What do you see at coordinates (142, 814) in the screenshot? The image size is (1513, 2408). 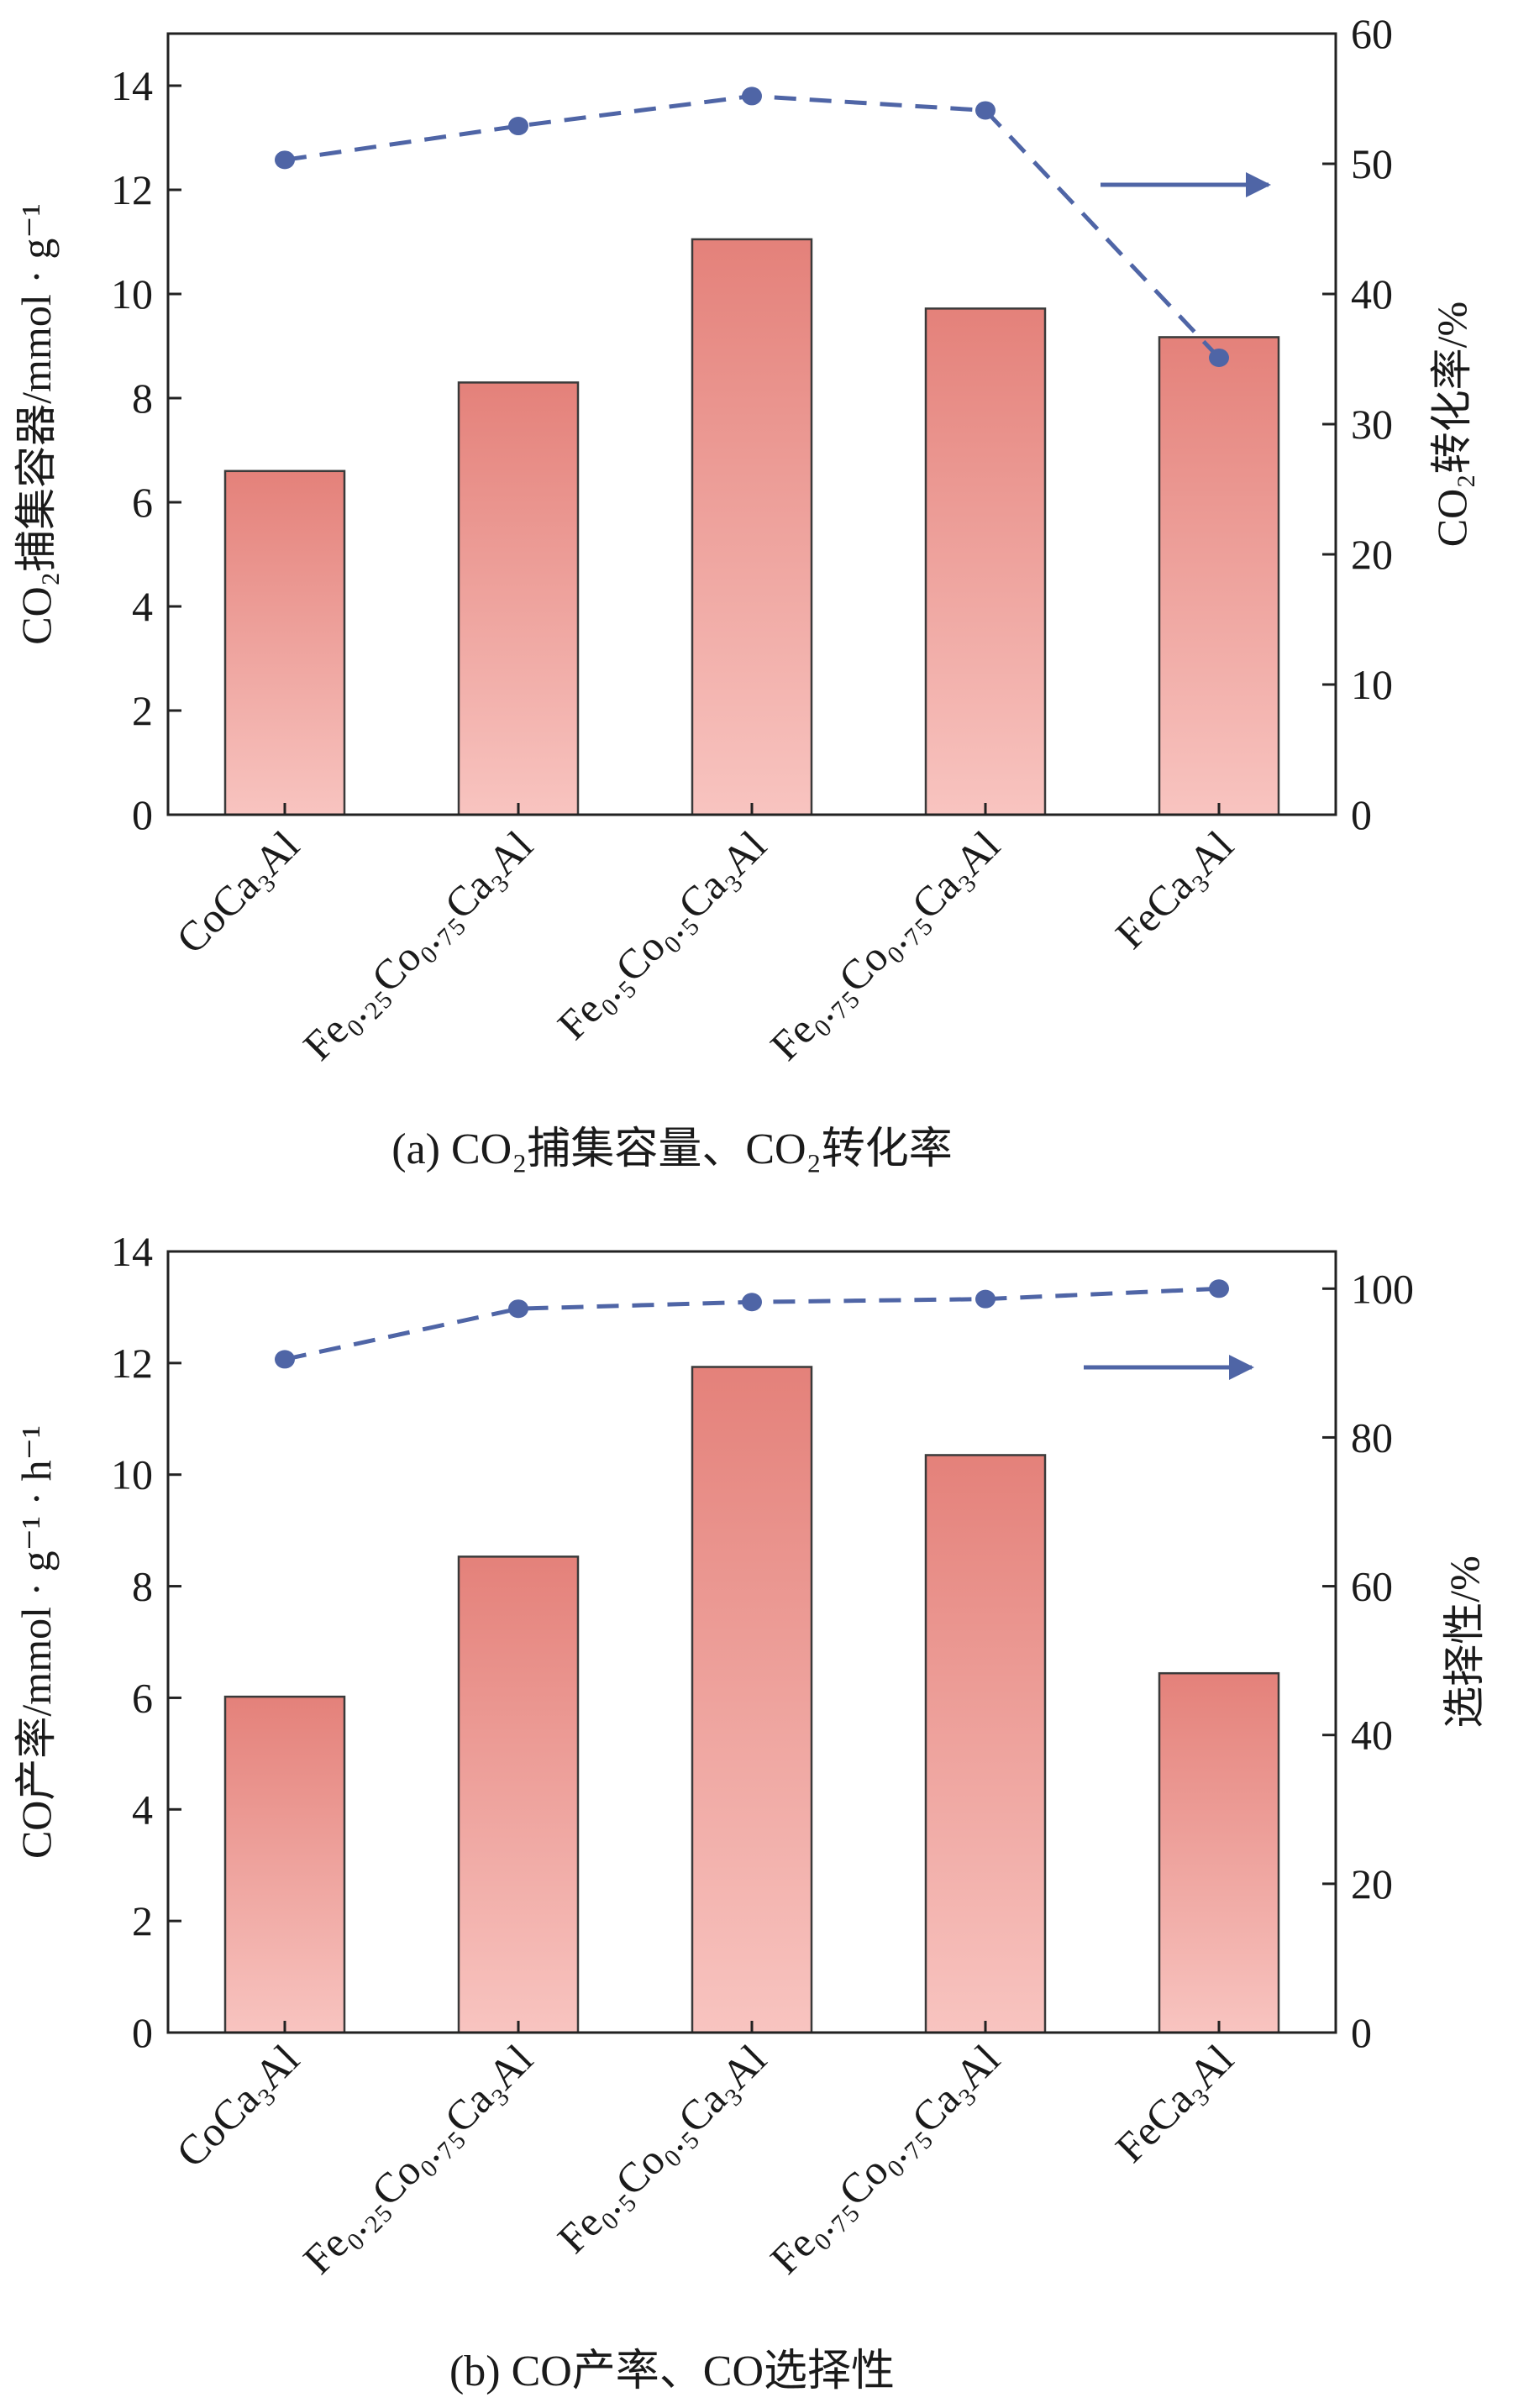 I see `panel-a-ytick-label: 0` at bounding box center [142, 814].